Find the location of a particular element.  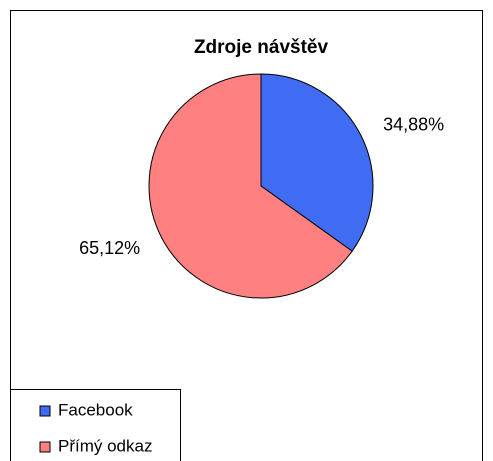

legend: Facebook Přímý odkaz is located at coordinates (95, 425).